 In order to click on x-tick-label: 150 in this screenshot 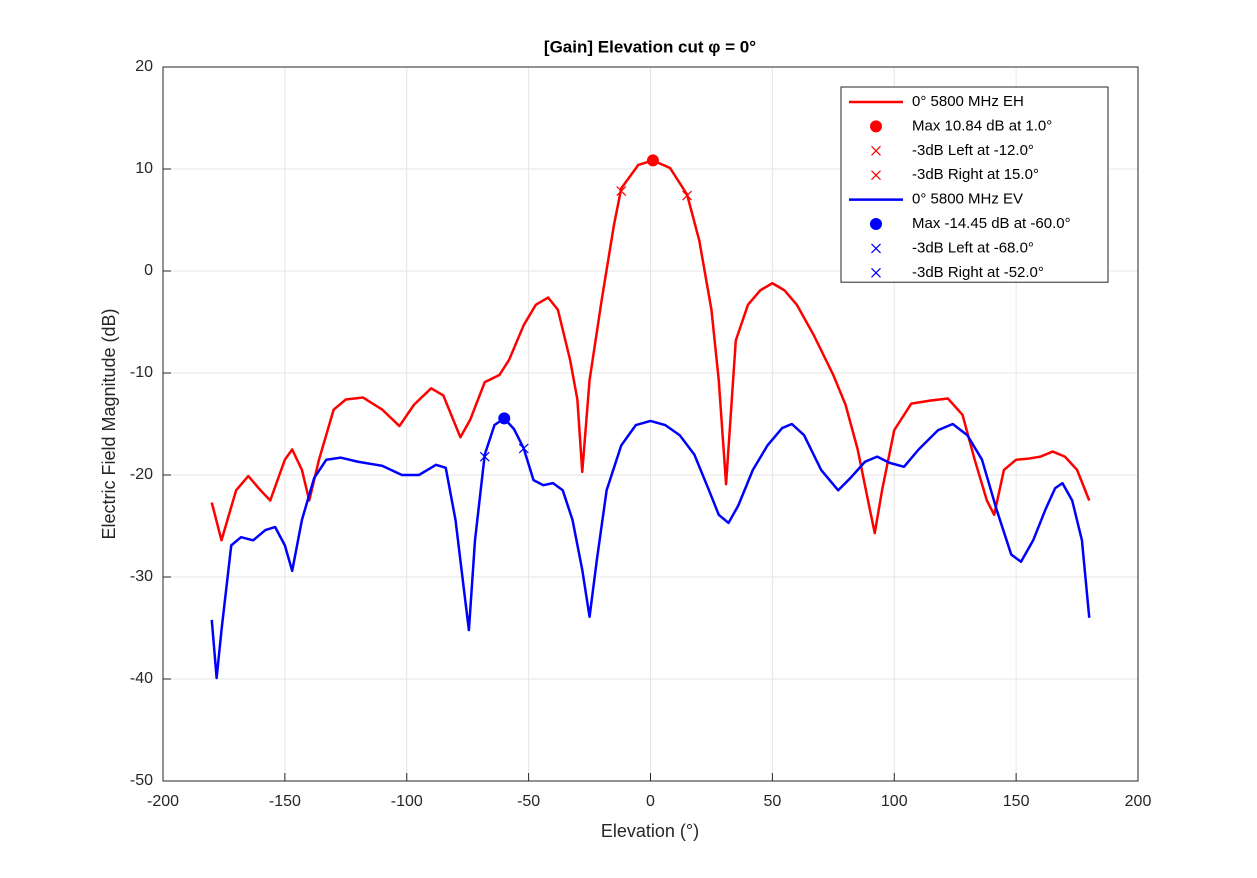, I will do `click(1016, 801)`.